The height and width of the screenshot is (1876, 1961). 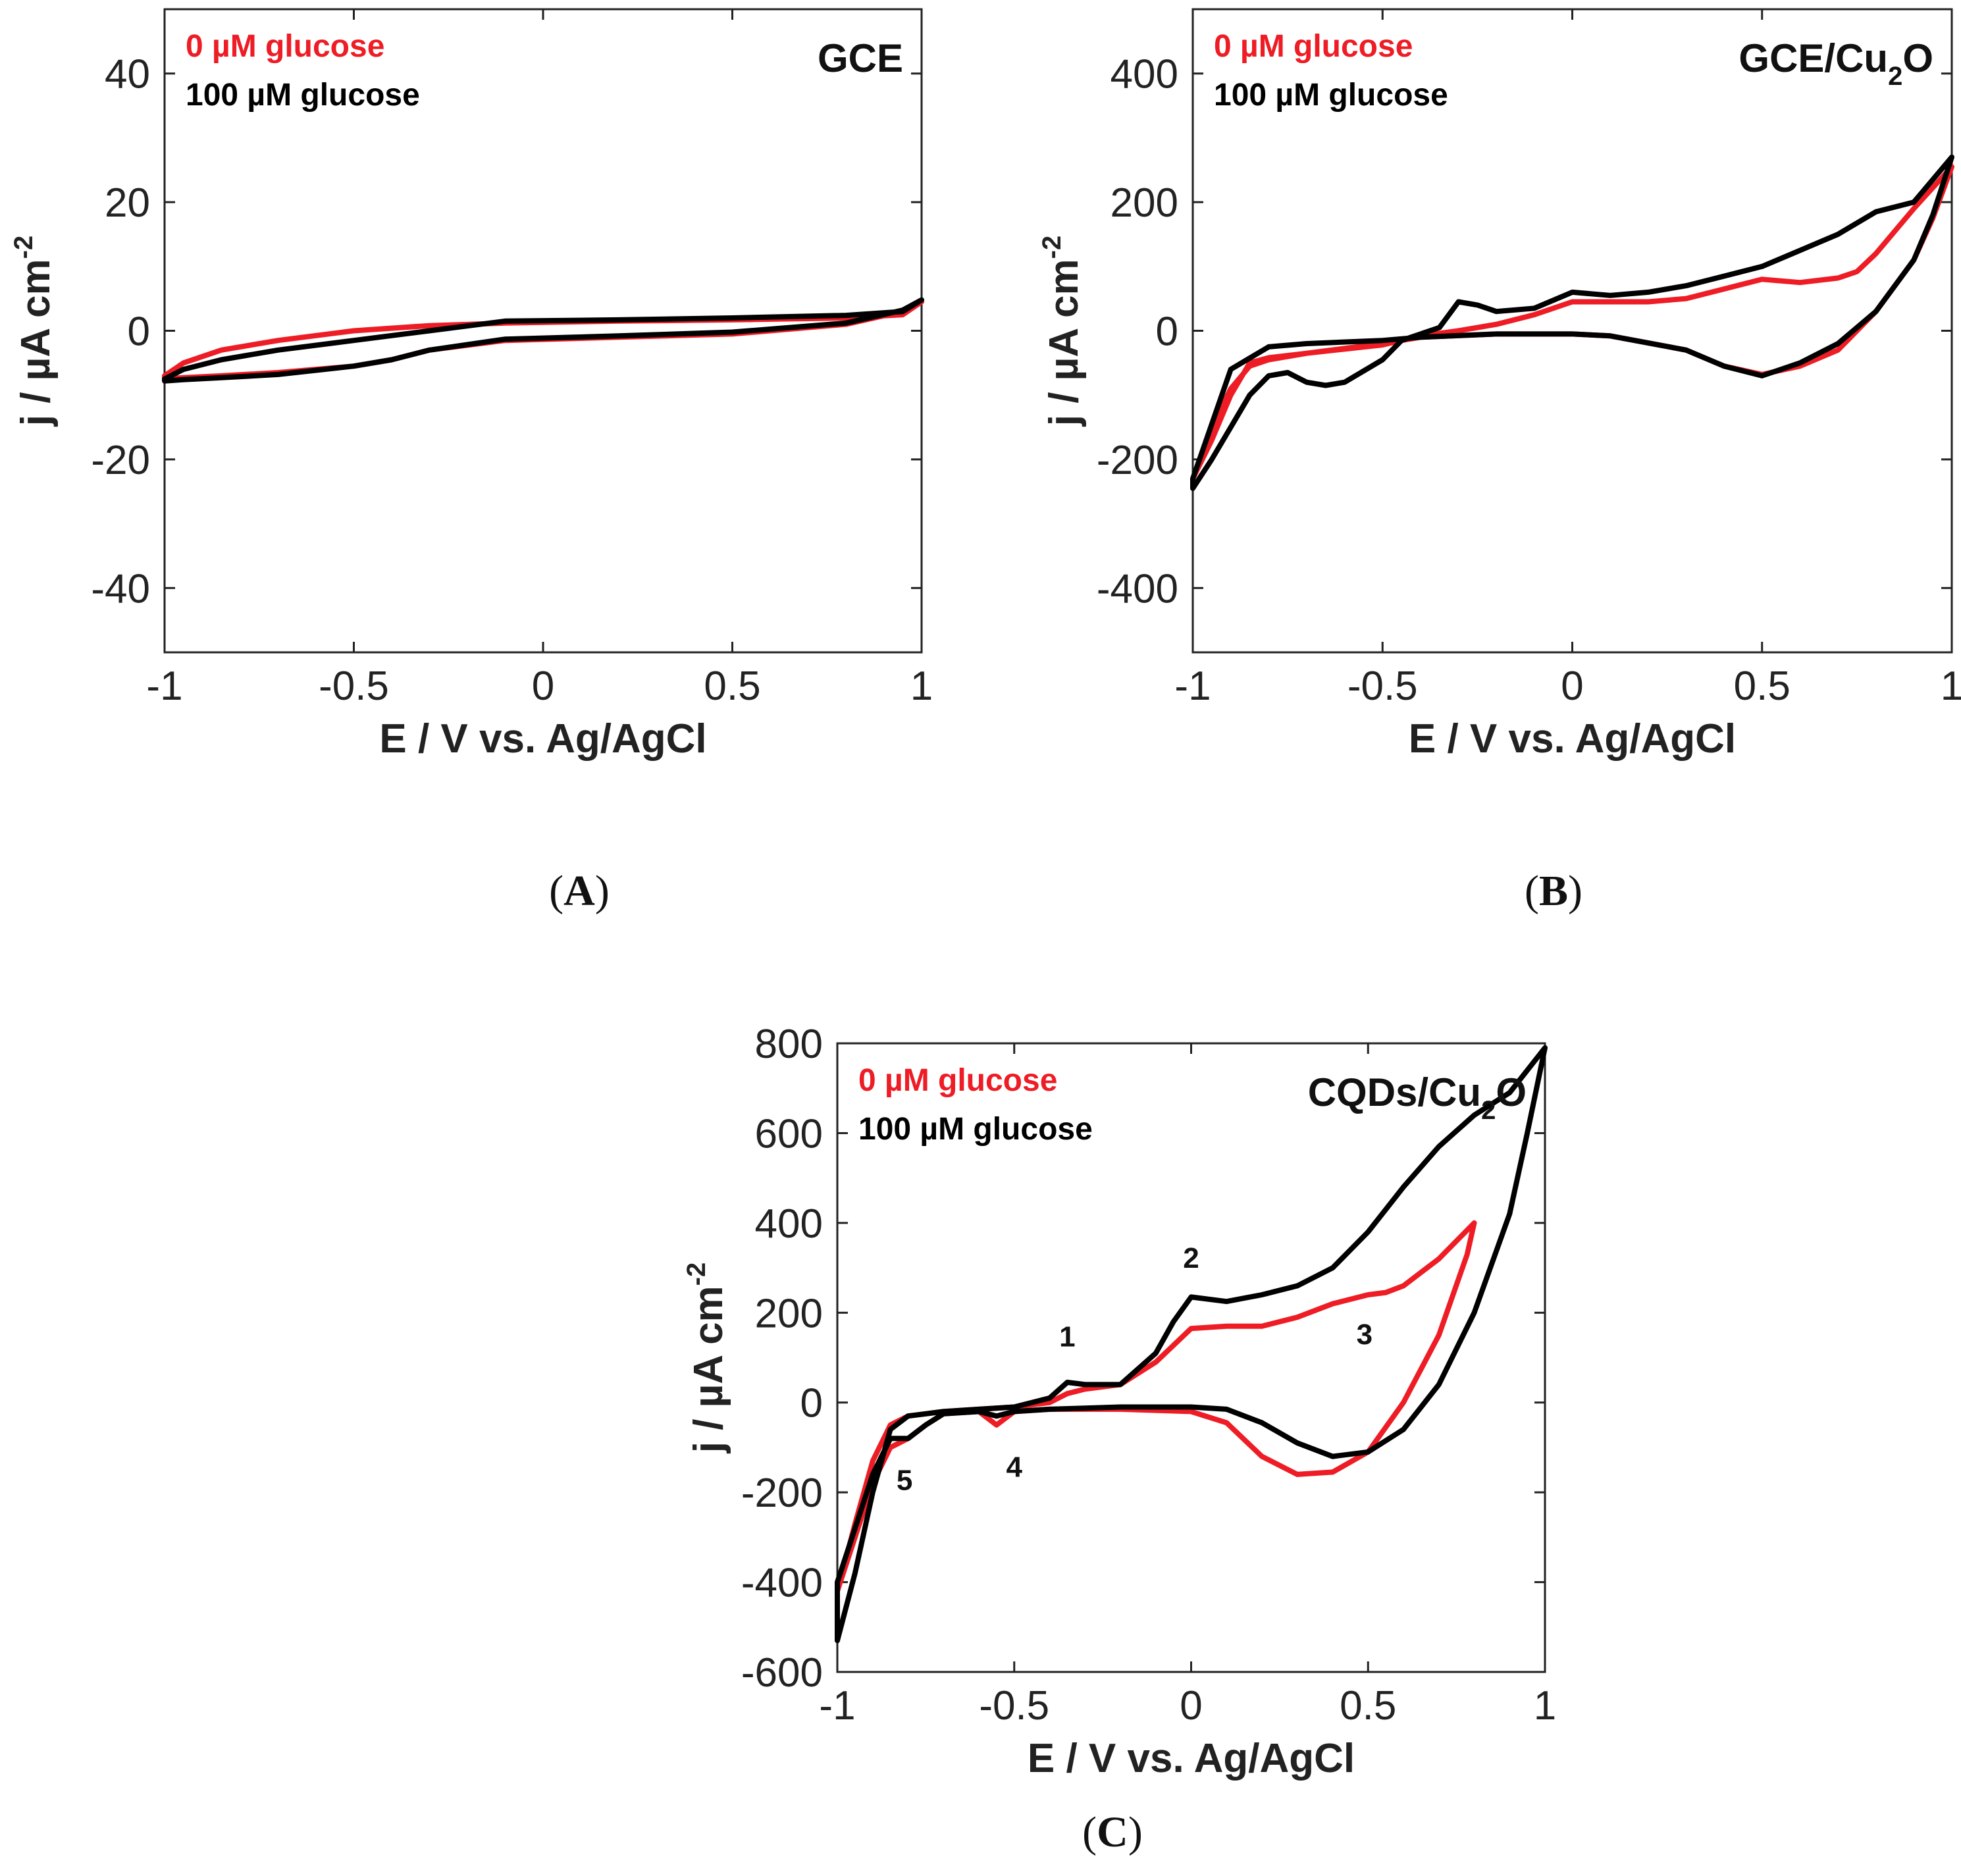 What do you see at coordinates (975, 1129) in the screenshot?
I see `legend-entry-c: 100 µM glucose` at bounding box center [975, 1129].